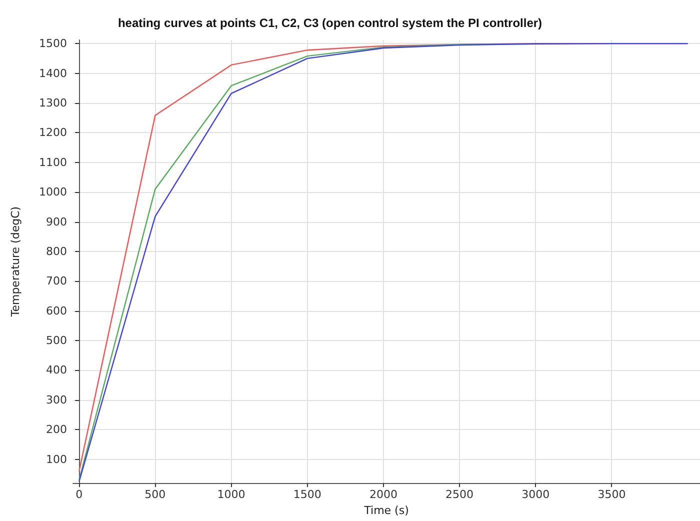  Describe the element at coordinates (307, 495) in the screenshot. I see `x-tick-label: 1500` at that location.